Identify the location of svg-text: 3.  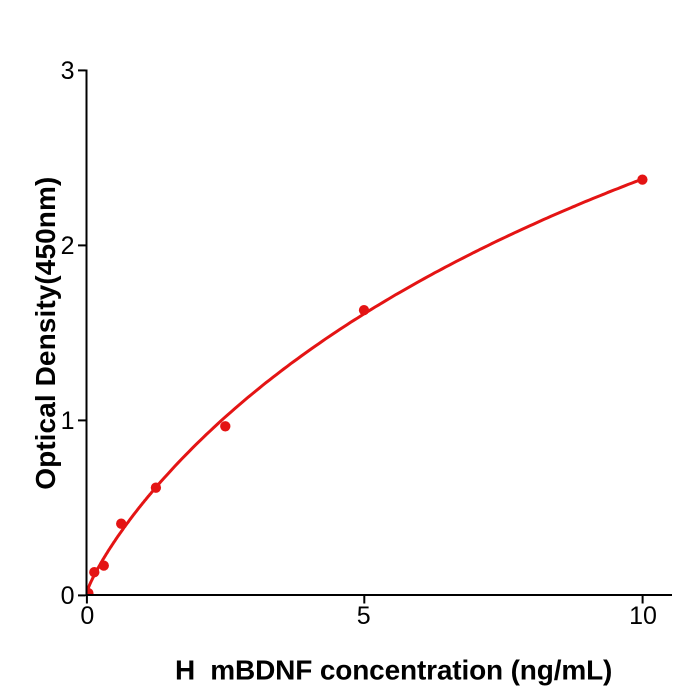
(68, 71).